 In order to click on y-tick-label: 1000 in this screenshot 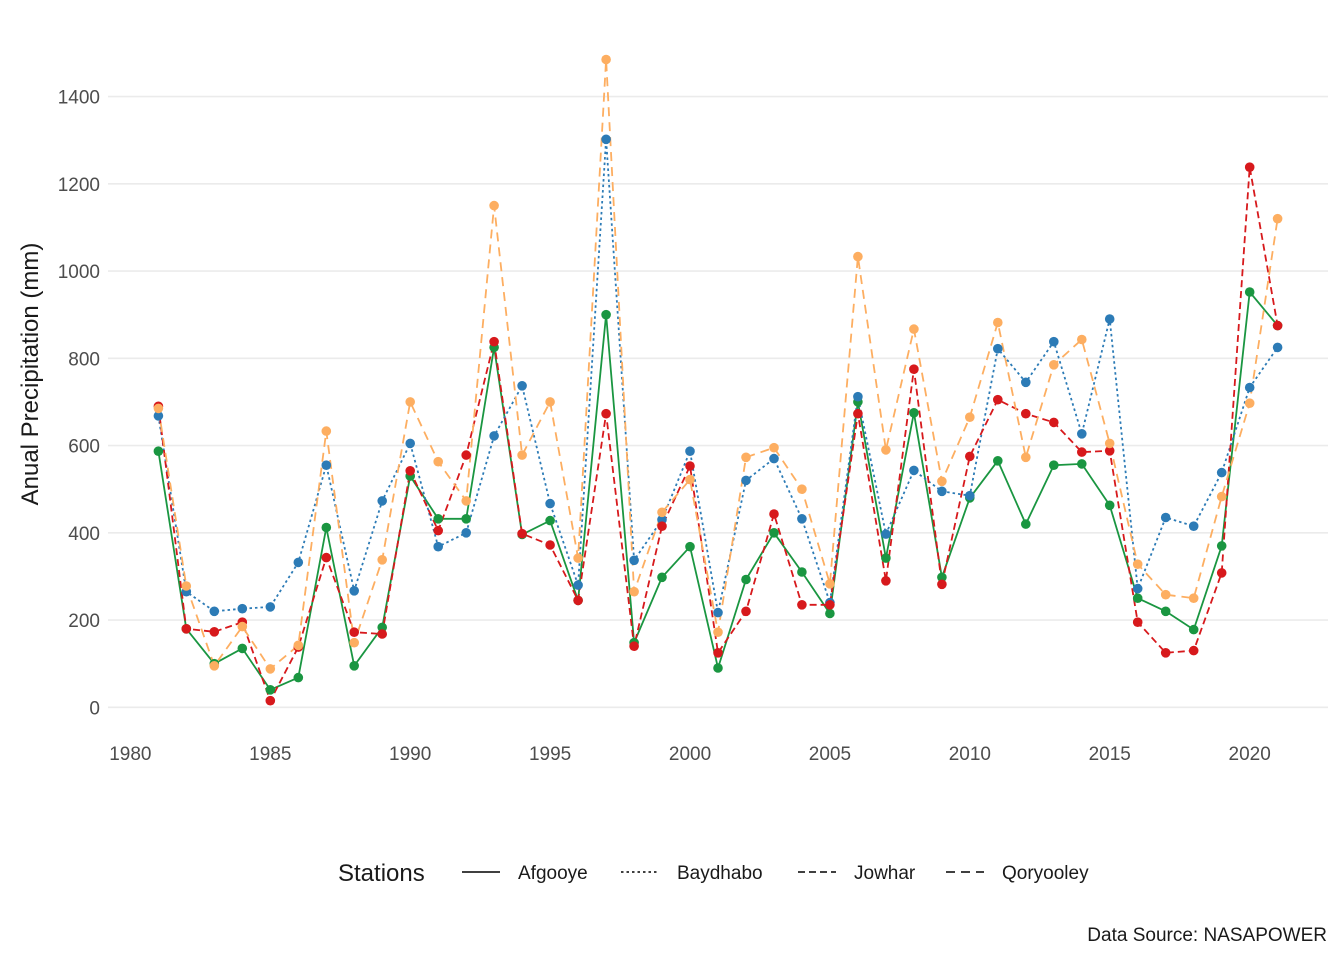, I will do `click(79, 272)`.